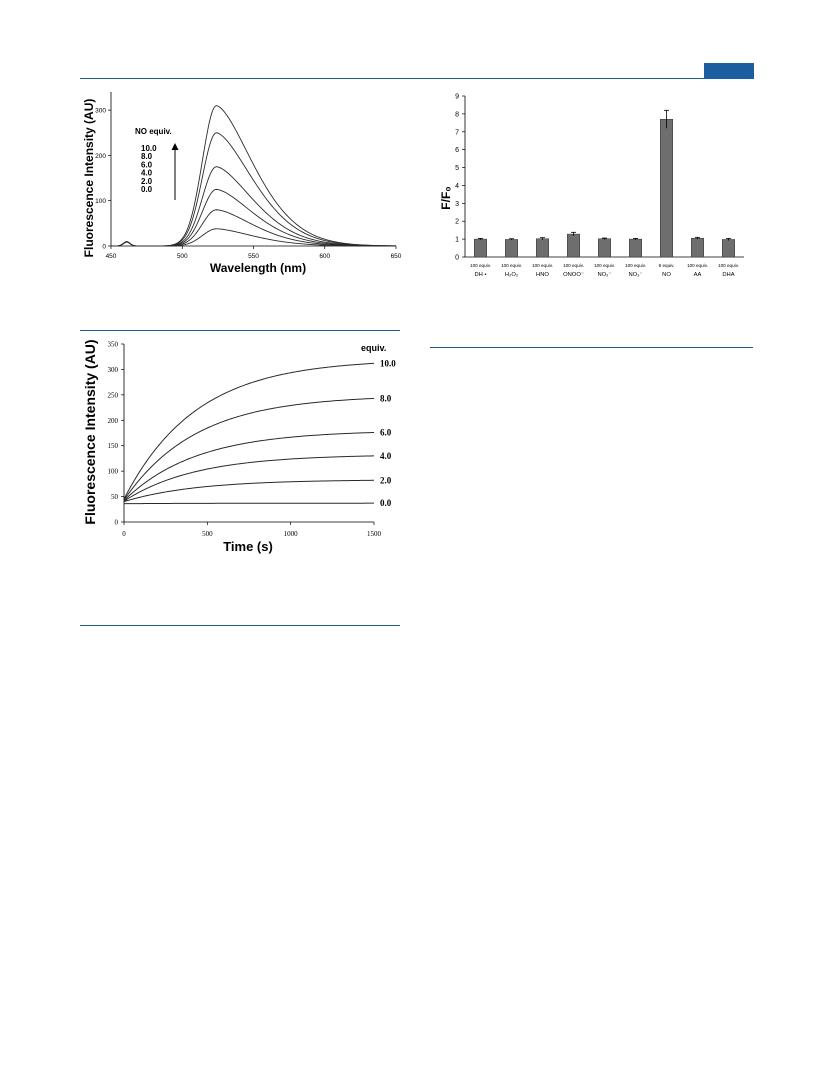 The width and height of the screenshot is (833, 1091). What do you see at coordinates (446, 197) in the screenshot?
I see `y-axis-label: F/F₀` at bounding box center [446, 197].